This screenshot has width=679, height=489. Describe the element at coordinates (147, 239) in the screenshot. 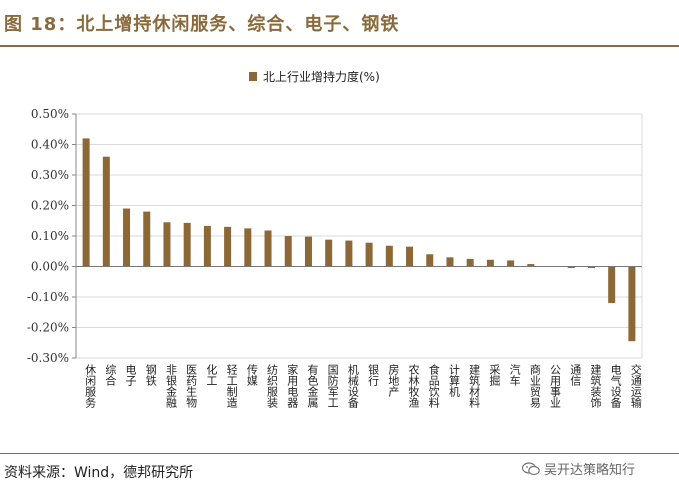

I see `bar-钢铁` at that location.